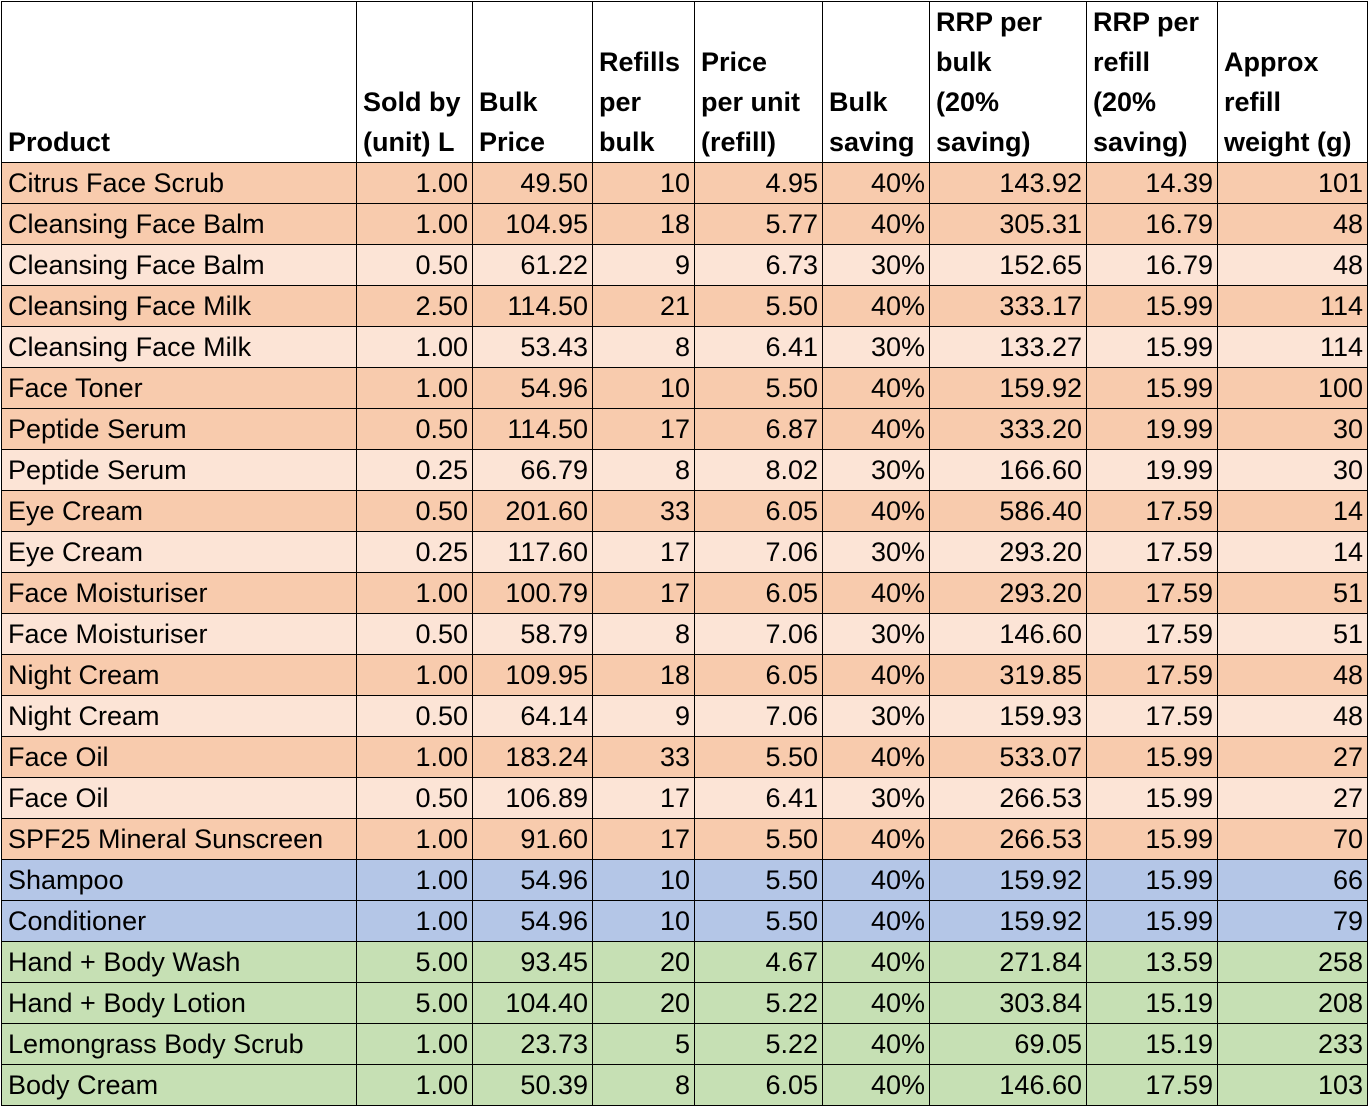  Describe the element at coordinates (532, 511) in the screenshot. I see `value-cell: 201.60` at that location.